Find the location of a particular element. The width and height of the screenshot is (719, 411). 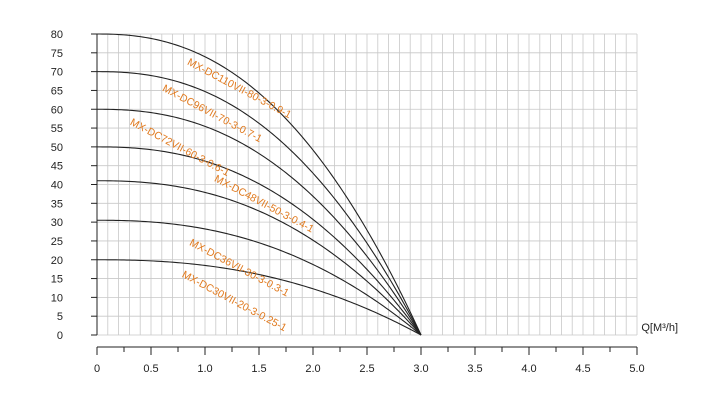

y-tick-label: 50 is located at coordinates (57, 148).